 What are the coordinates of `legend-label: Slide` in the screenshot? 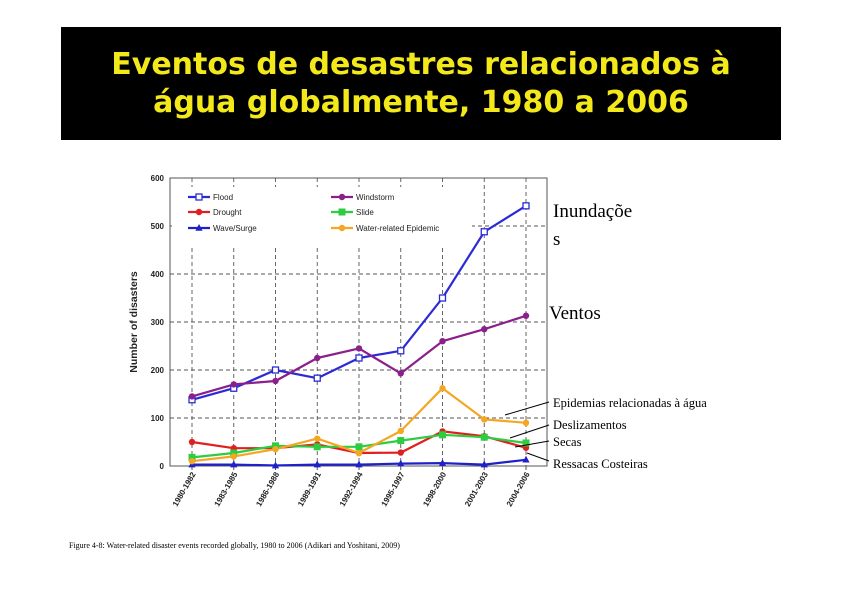 It's located at (365, 212).